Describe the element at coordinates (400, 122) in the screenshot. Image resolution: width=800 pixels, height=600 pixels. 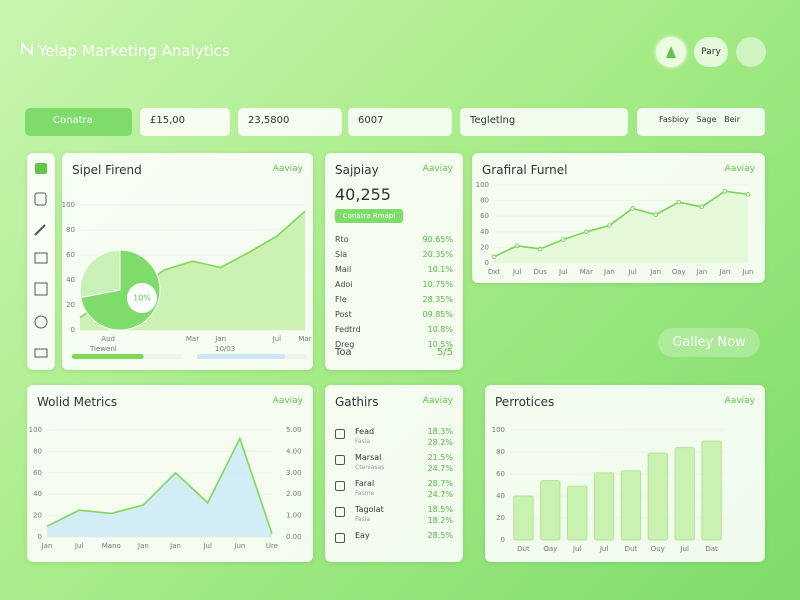
I see `dropdown: 6007` at that location.